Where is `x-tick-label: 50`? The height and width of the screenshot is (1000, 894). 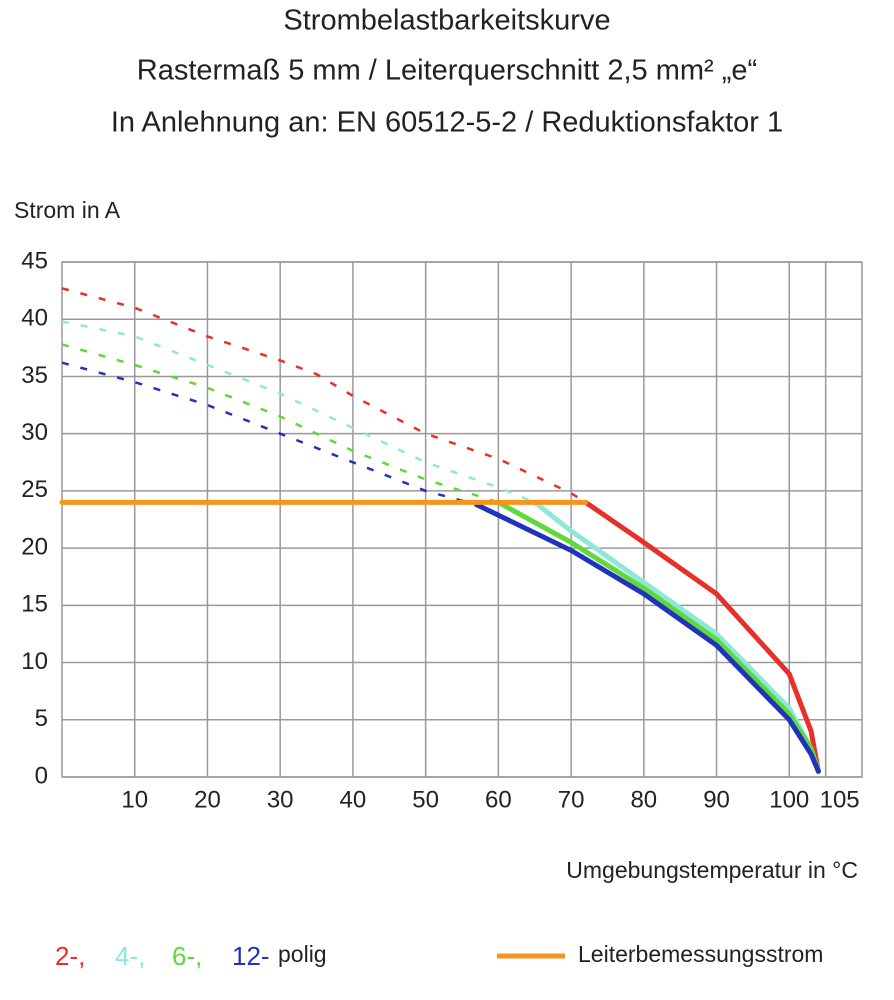
x-tick-label: 50 is located at coordinates (425, 799).